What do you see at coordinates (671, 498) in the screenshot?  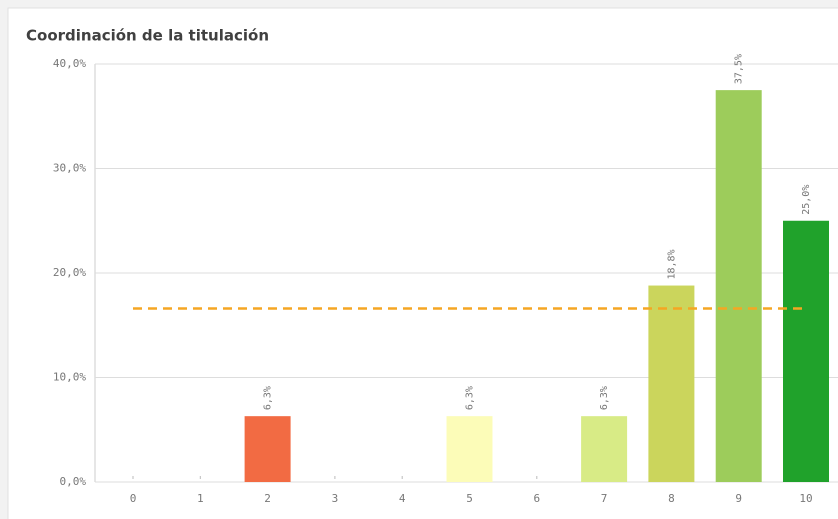 I see `x-tick-label: 8` at bounding box center [671, 498].